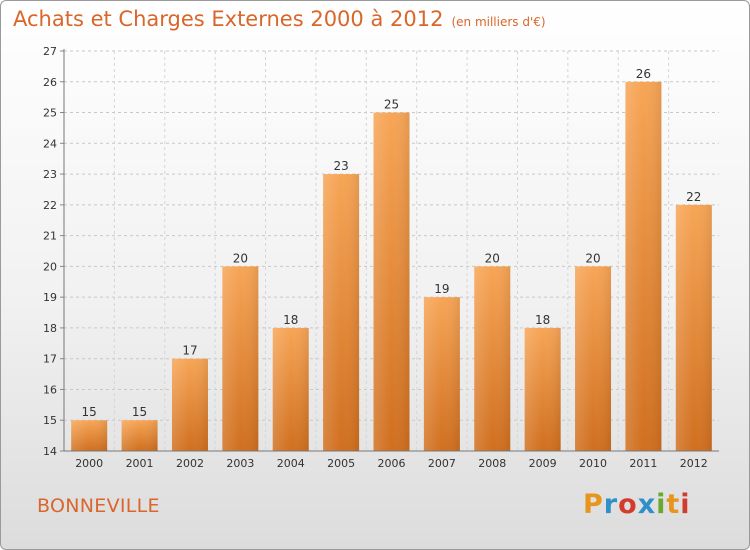 Image resolution: width=750 pixels, height=550 pixels. Describe the element at coordinates (98, 506) in the screenshot. I see `city-name: BONNEVILLE` at that location.